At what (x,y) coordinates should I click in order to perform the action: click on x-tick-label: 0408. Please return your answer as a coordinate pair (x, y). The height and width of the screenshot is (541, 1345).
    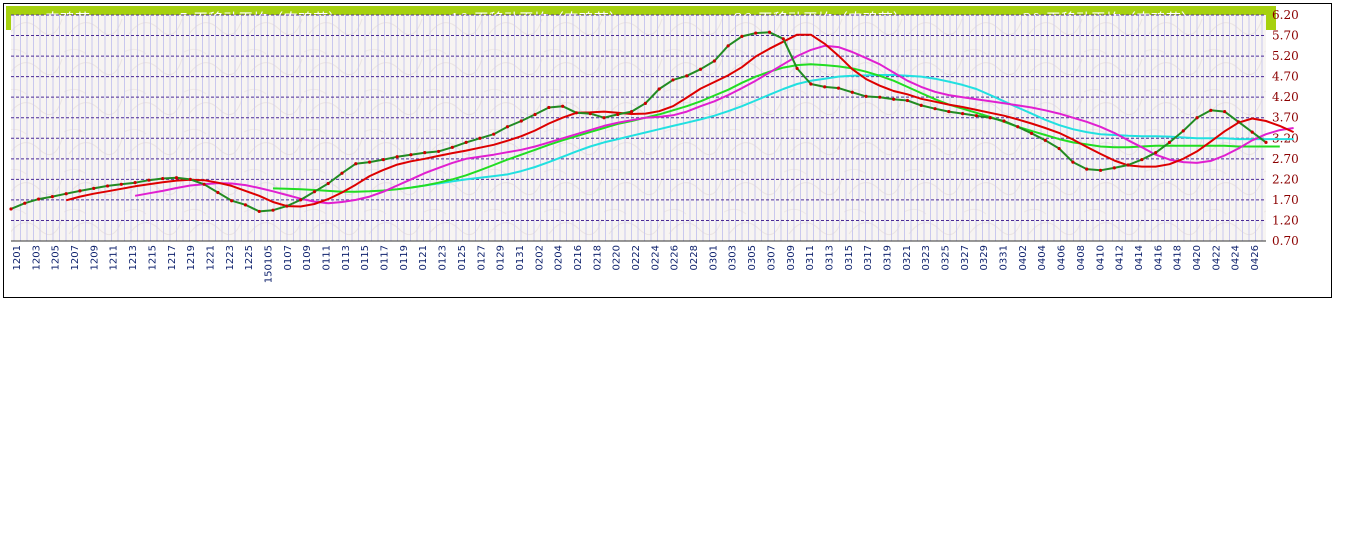
    Looking at the image, I should click on (1081, 257).